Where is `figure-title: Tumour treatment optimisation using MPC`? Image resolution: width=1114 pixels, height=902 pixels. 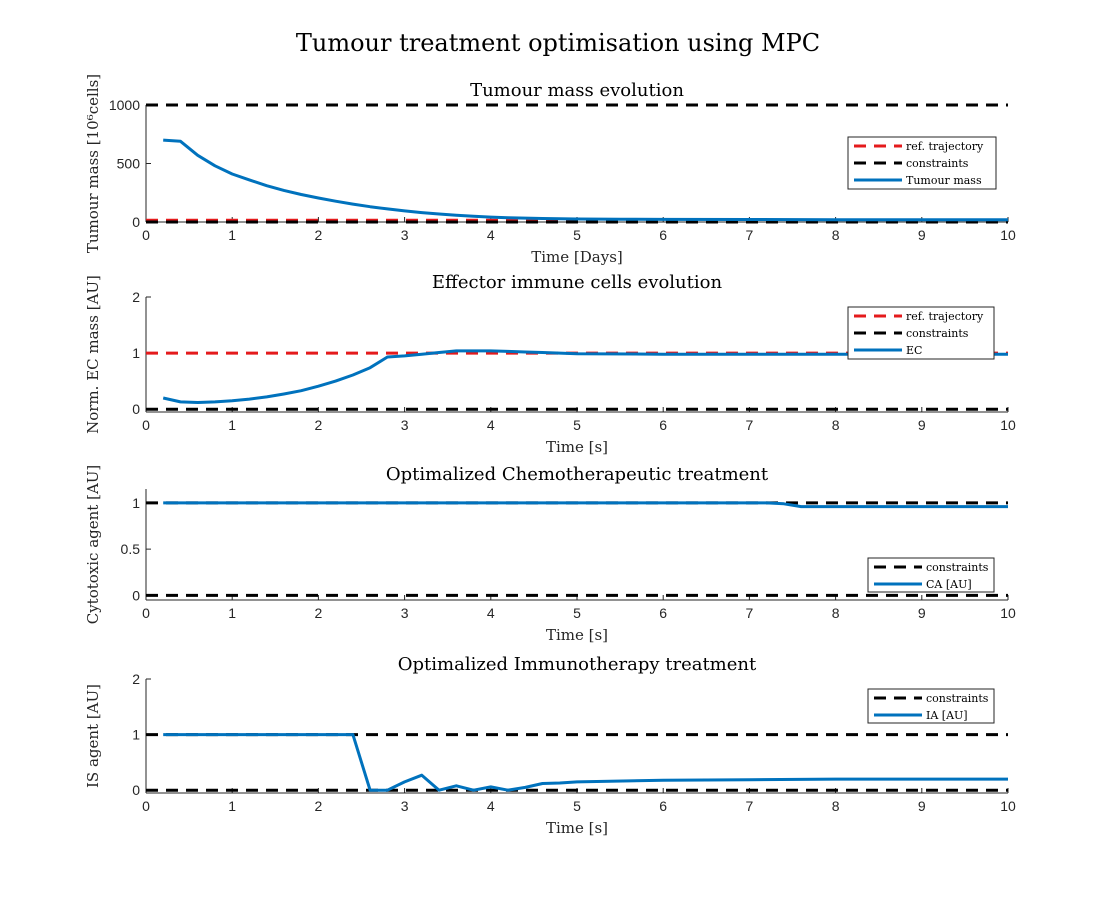 figure-title: Tumour treatment optimisation using MPC is located at coordinates (558, 43).